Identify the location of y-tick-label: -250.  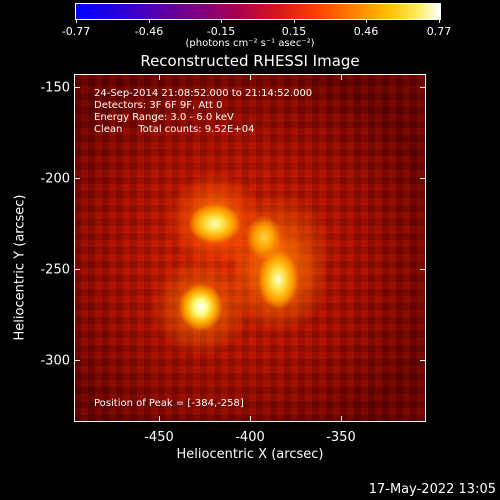
(55, 270).